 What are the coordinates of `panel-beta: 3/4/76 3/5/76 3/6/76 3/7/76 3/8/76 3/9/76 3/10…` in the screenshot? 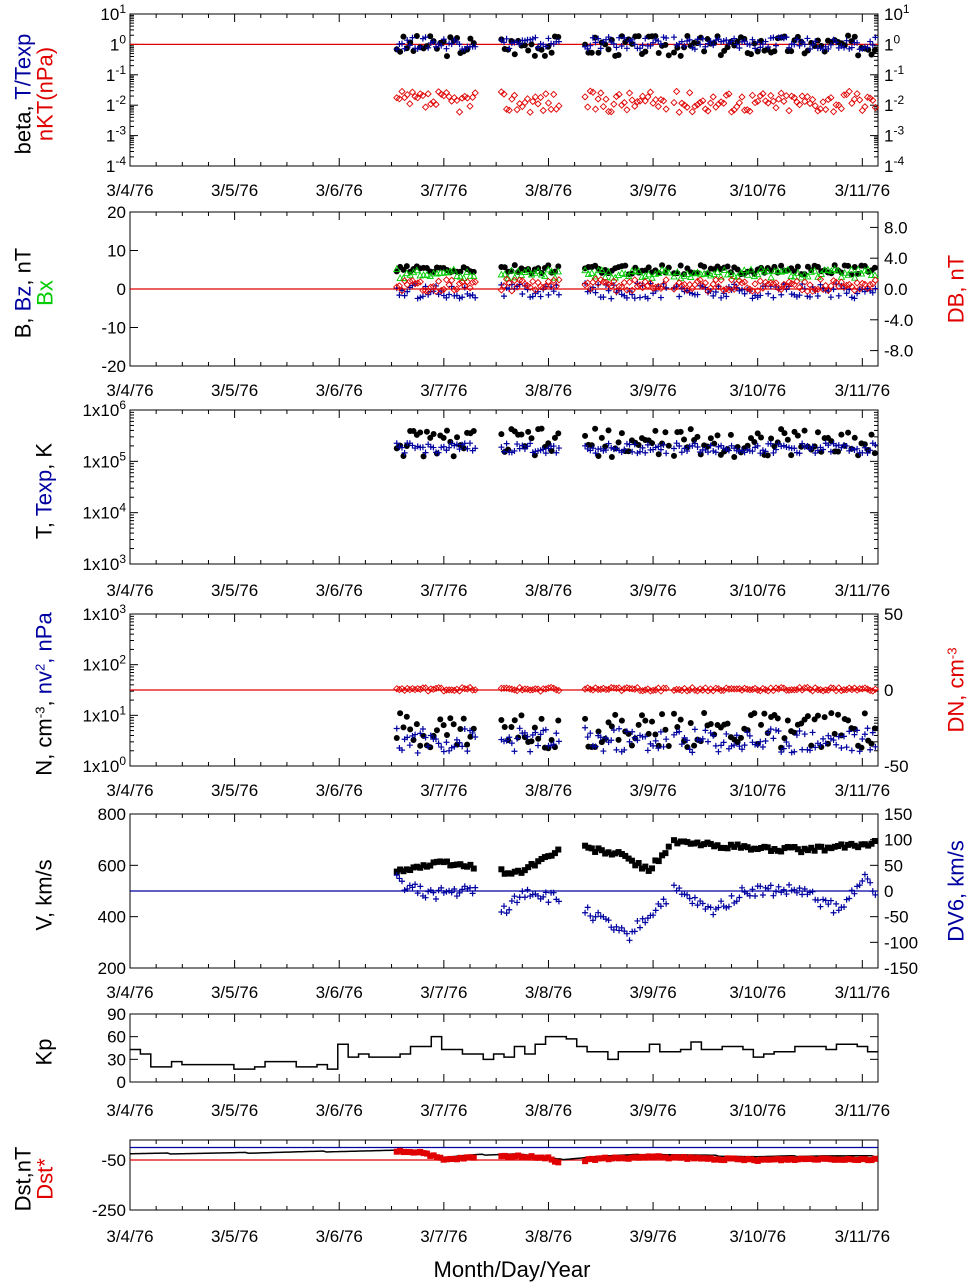 It's located at (460, 101).